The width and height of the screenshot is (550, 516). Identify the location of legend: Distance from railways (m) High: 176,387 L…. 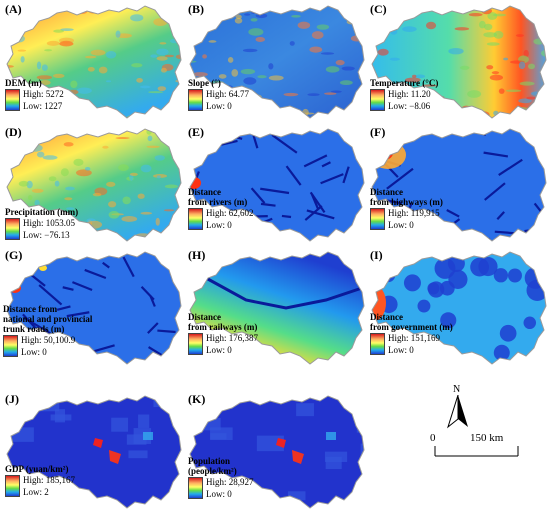
(223, 333).